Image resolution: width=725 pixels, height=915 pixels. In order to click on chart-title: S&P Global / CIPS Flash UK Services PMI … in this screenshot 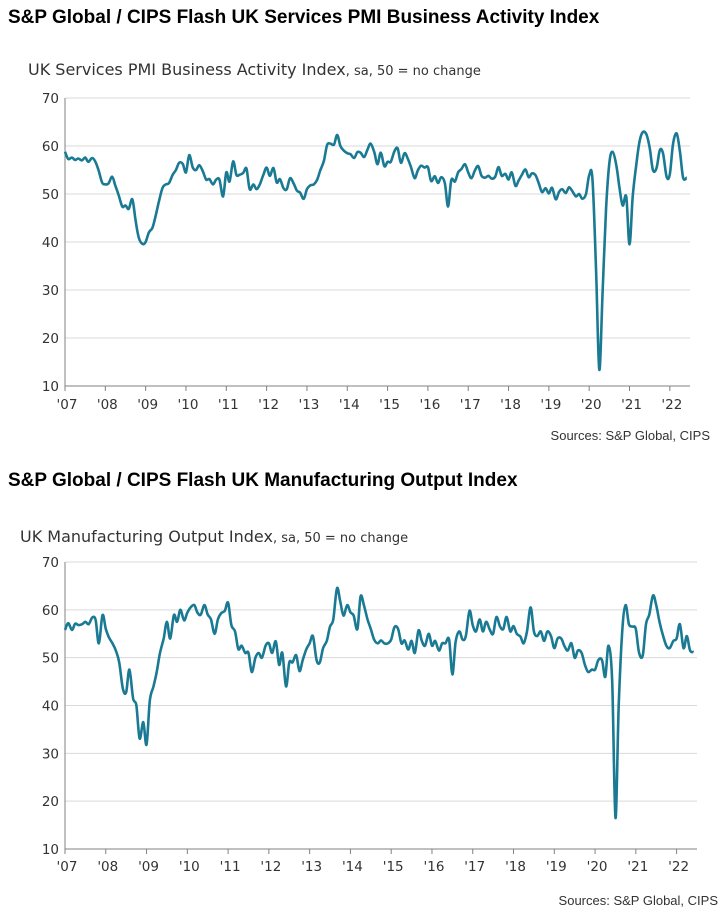, I will do `click(304, 17)`.